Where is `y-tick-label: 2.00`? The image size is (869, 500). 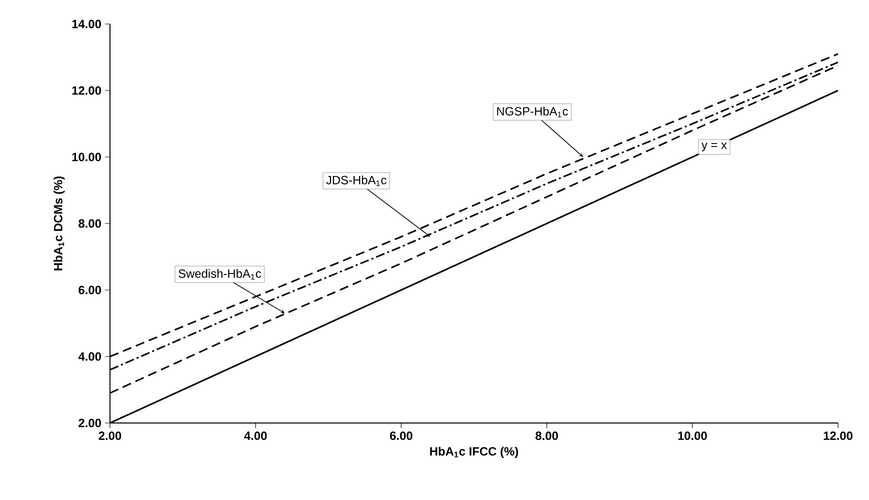 y-tick-label: 2.00 is located at coordinates (89, 423).